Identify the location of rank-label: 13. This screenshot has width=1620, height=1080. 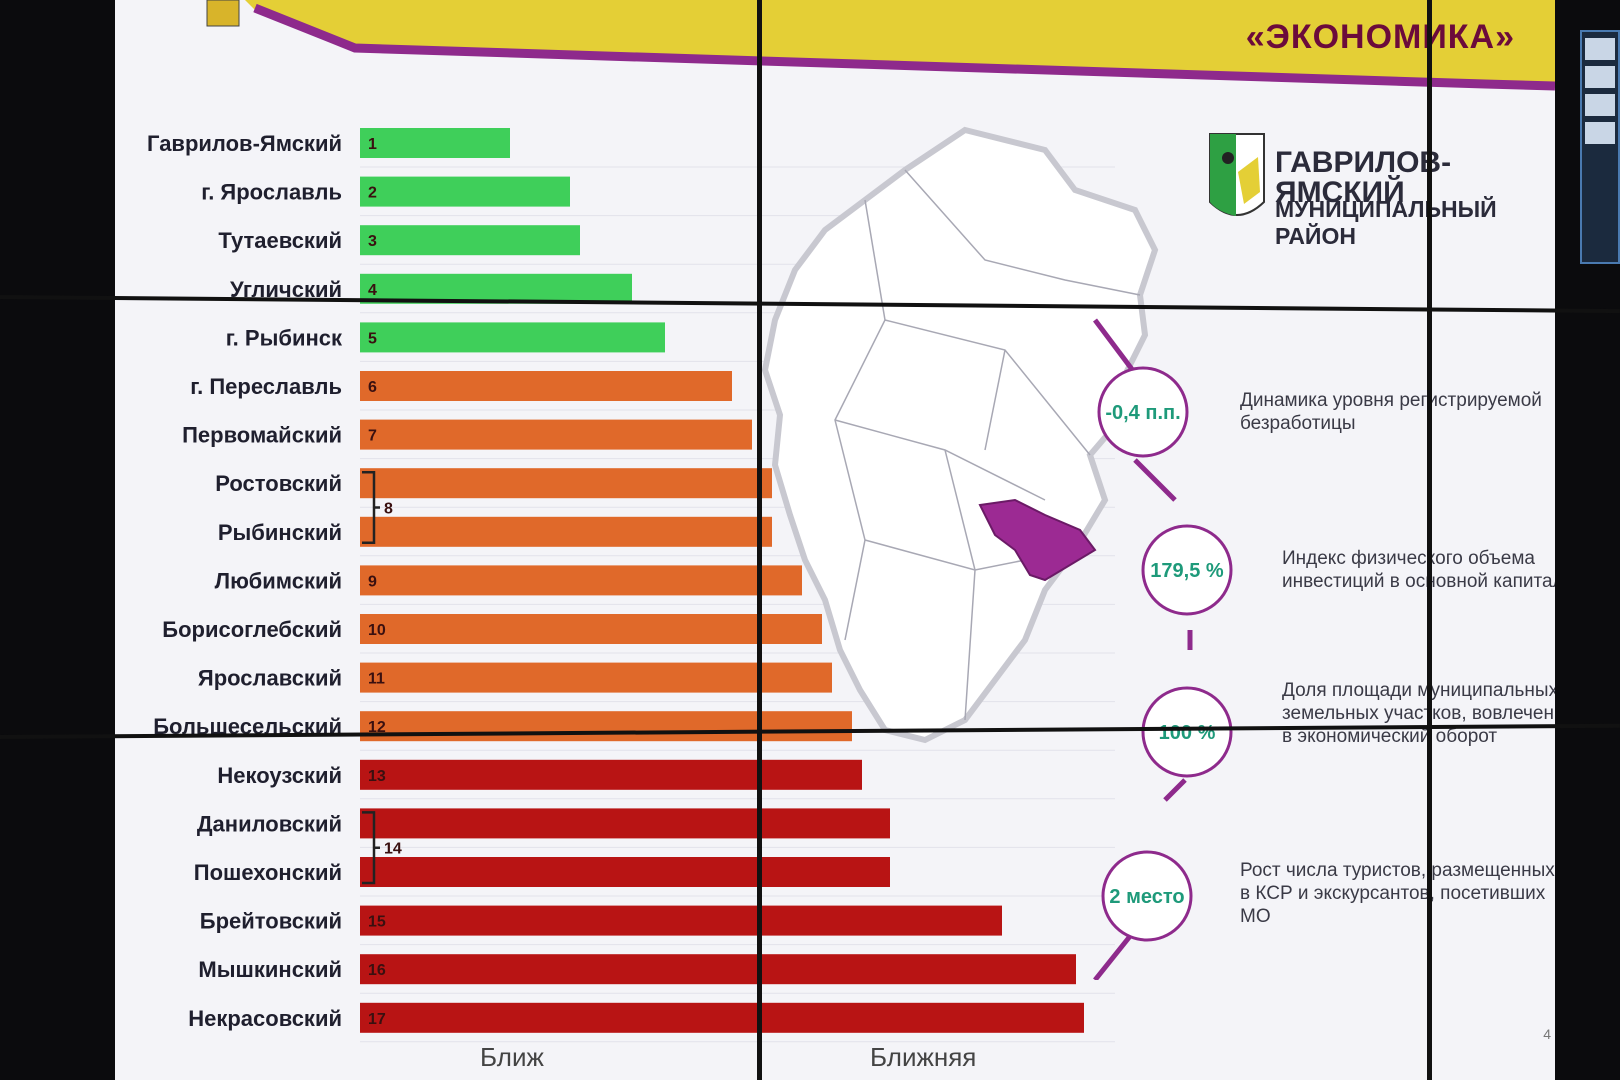
(377, 776).